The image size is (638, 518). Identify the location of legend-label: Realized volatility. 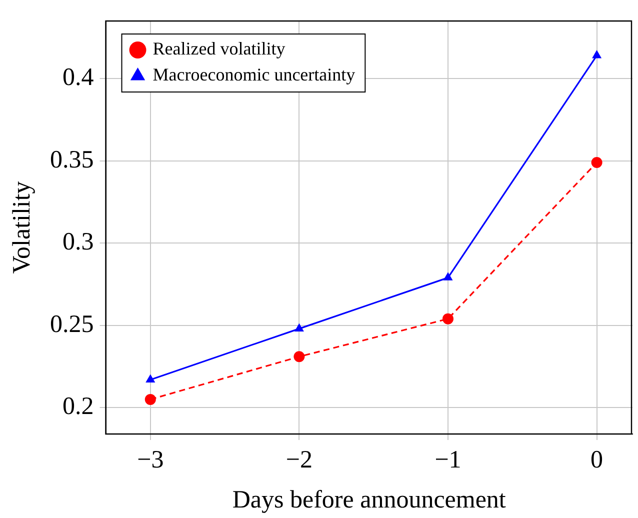
(219, 48).